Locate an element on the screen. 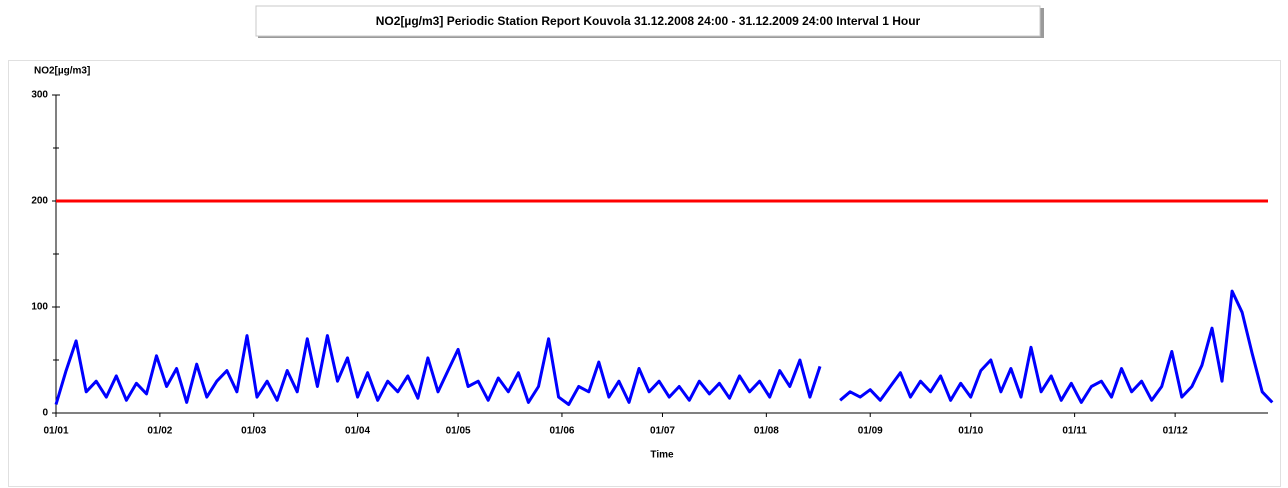 The height and width of the screenshot is (488, 1288). x-tick-label: 01/02 is located at coordinates (159, 431).